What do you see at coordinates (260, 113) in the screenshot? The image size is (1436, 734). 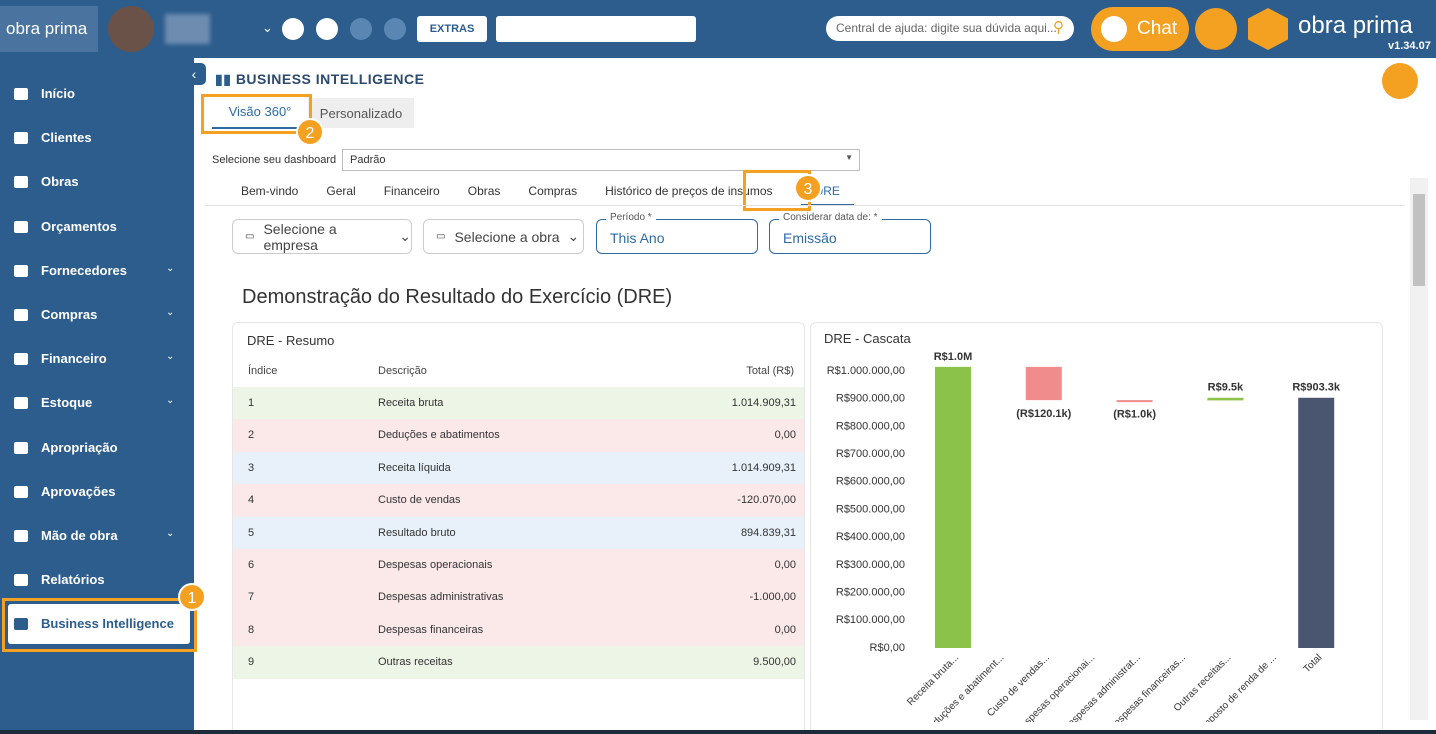 I see `tab-active: Visão 360°` at bounding box center [260, 113].